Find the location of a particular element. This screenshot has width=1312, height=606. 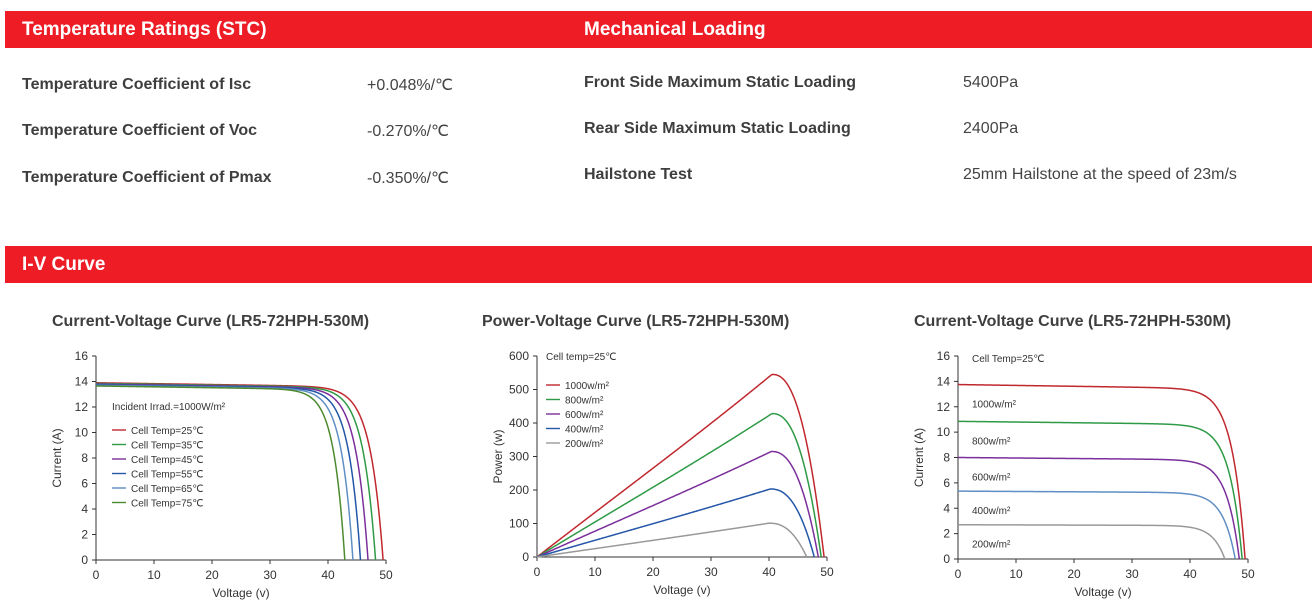

chart-1-title: Current-Voltage Curve (LR5-72HPH-530M) is located at coordinates (211, 321).